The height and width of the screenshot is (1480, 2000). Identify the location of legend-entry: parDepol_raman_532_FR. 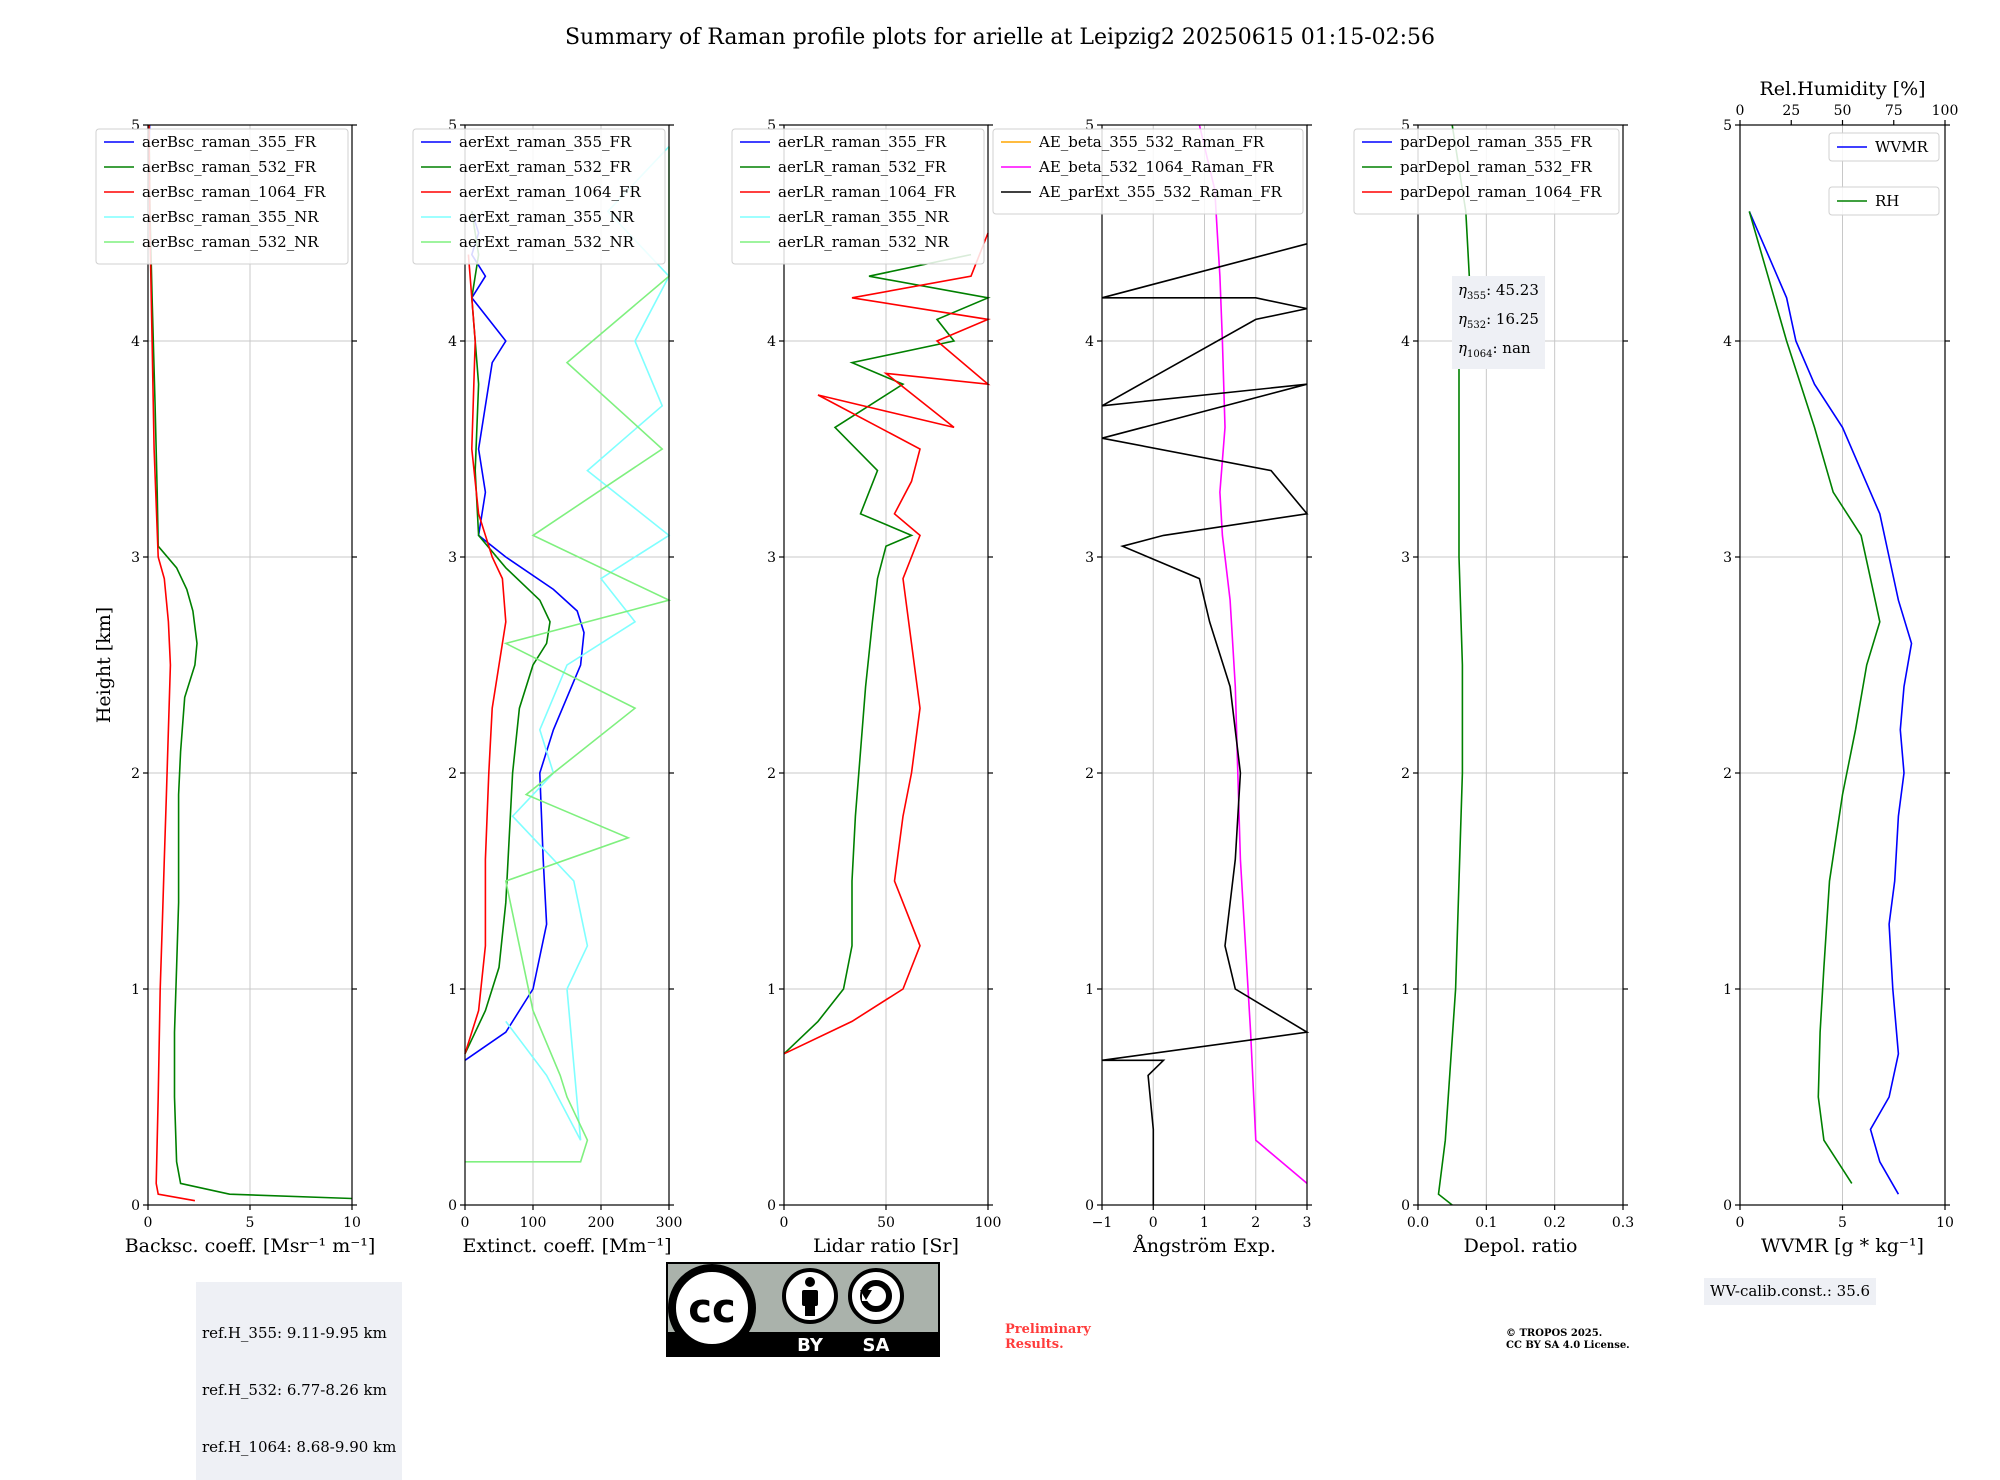
(1496, 167).